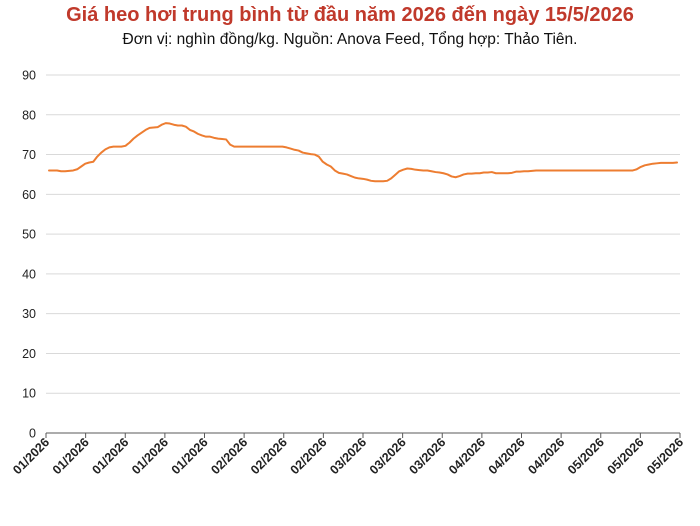 Image resolution: width=700 pixels, height=526 pixels. I want to click on series-layer, so click(363, 152).